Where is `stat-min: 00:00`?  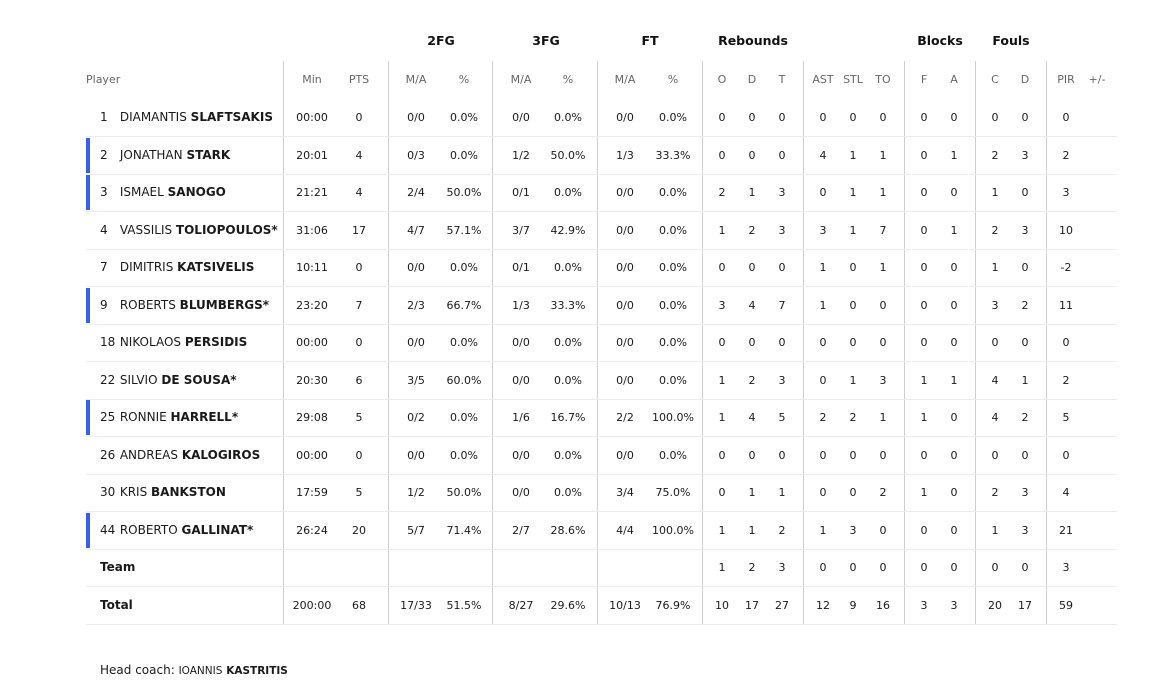
stat-min: 00:00 is located at coordinates (312, 455).